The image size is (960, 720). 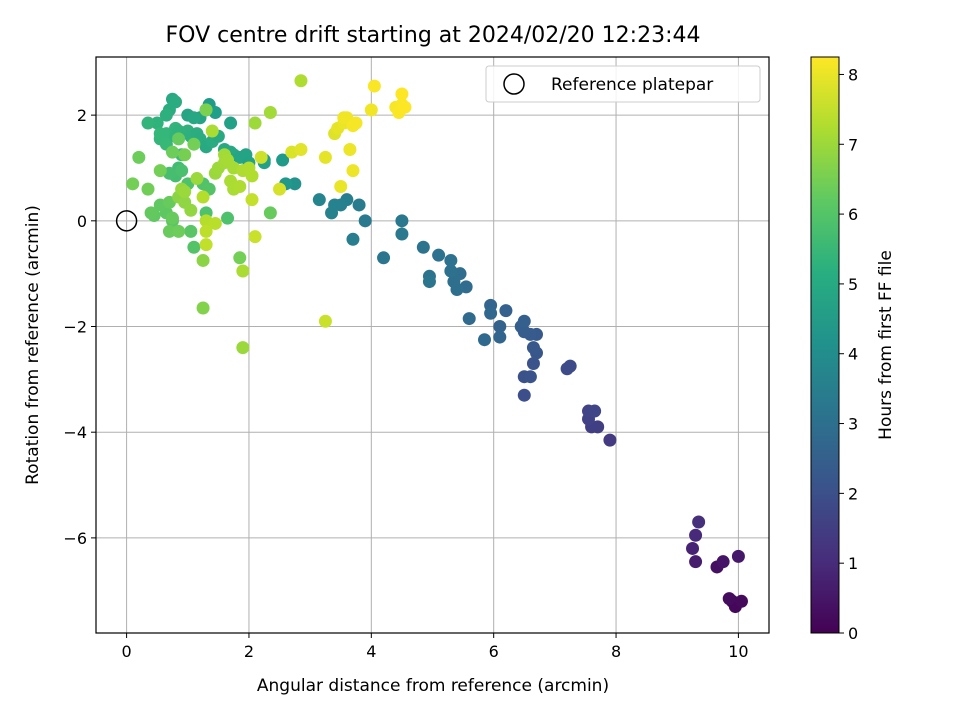 I want to click on colorbar: 0 1 2 3 4 5 6 7 8 Hours from first FF file, so click(x=853, y=349).